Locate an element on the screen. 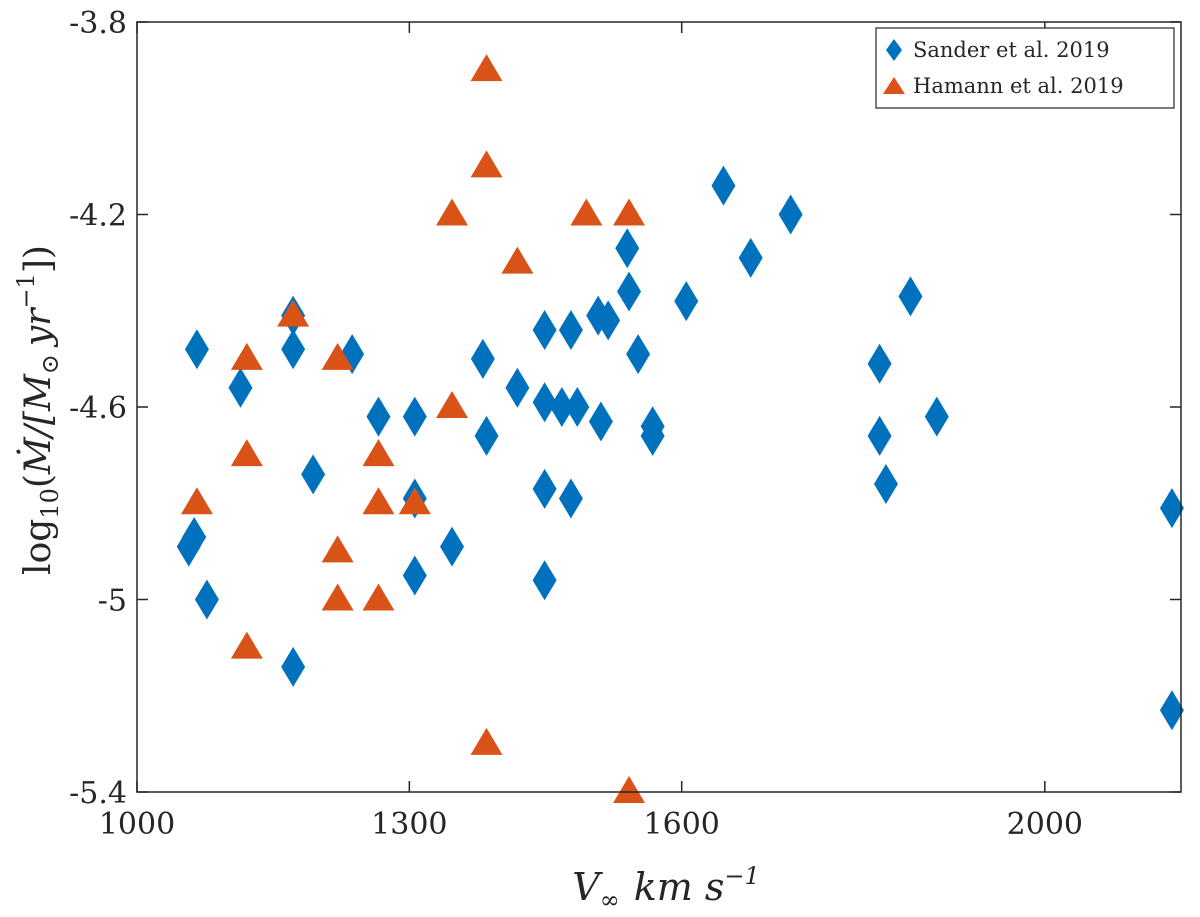 Image resolution: width=1200 pixels, height=917 pixels. x-tick-label: 1600 is located at coordinates (682, 824).